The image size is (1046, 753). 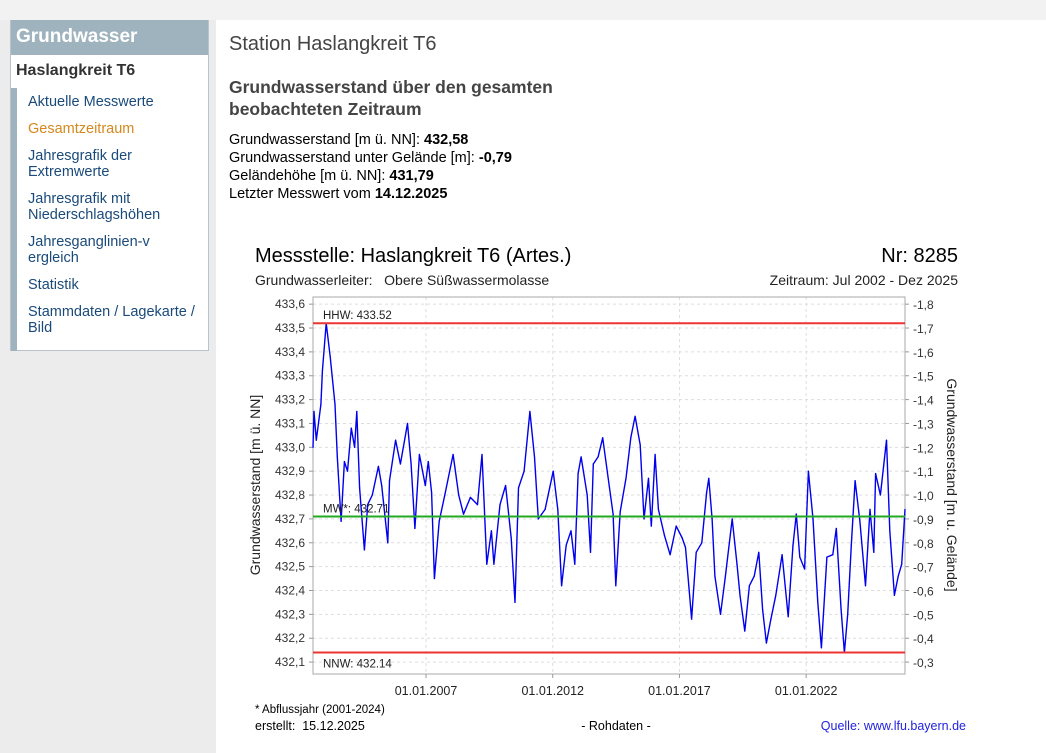 I want to click on info-row-gelaendehoehe: Geländehöhe [m ü. NN]: 431,79, so click(x=331, y=176).